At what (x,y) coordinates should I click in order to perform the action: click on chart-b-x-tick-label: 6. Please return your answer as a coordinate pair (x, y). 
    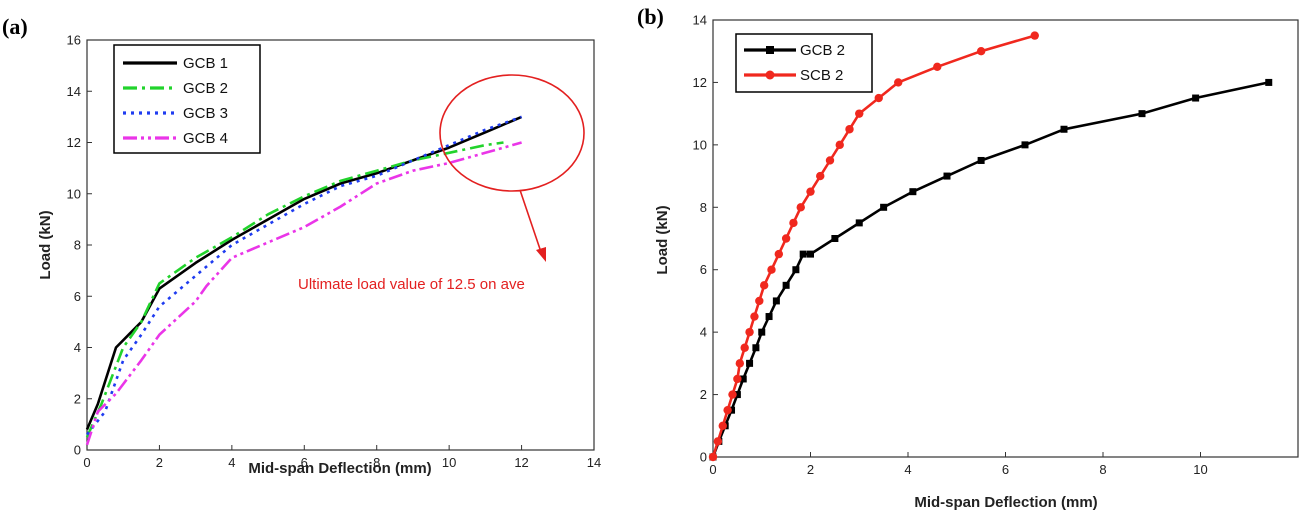
    Looking at the image, I should click on (1005, 469).